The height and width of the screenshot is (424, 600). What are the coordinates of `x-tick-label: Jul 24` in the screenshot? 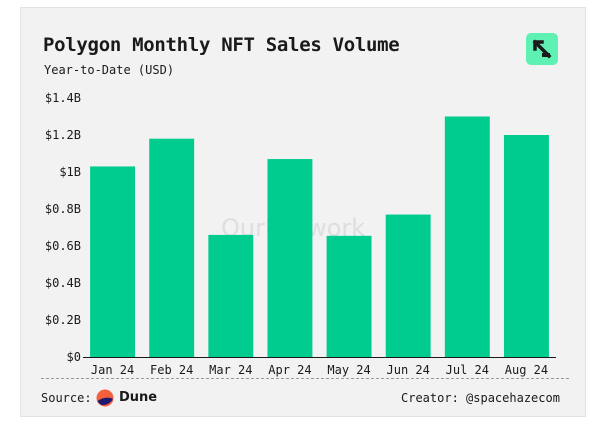 It's located at (467, 370).